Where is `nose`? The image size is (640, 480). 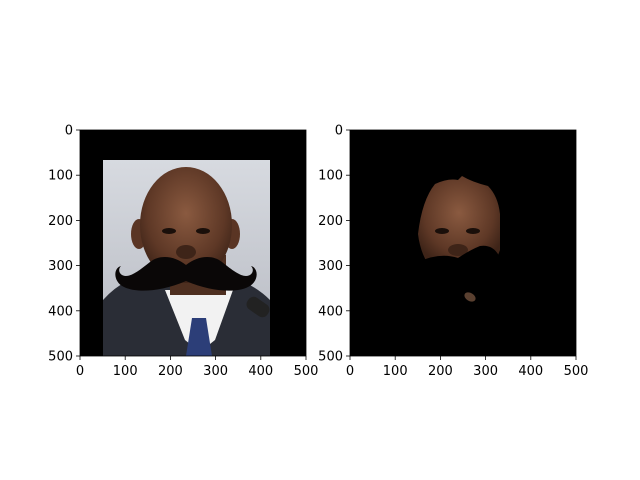 nose is located at coordinates (186, 252).